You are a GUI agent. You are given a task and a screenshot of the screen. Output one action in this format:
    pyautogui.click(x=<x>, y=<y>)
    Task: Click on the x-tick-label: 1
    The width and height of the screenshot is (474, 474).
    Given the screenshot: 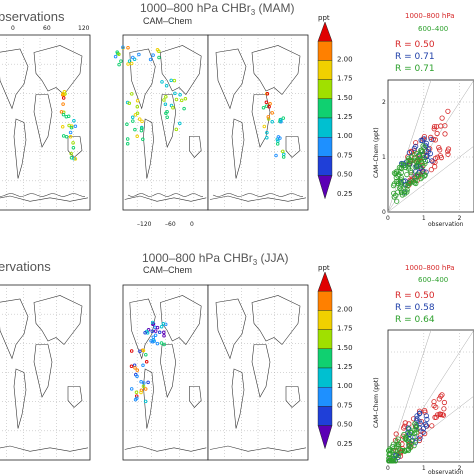 What is the action you would take?
    pyautogui.click(x=424, y=218)
    